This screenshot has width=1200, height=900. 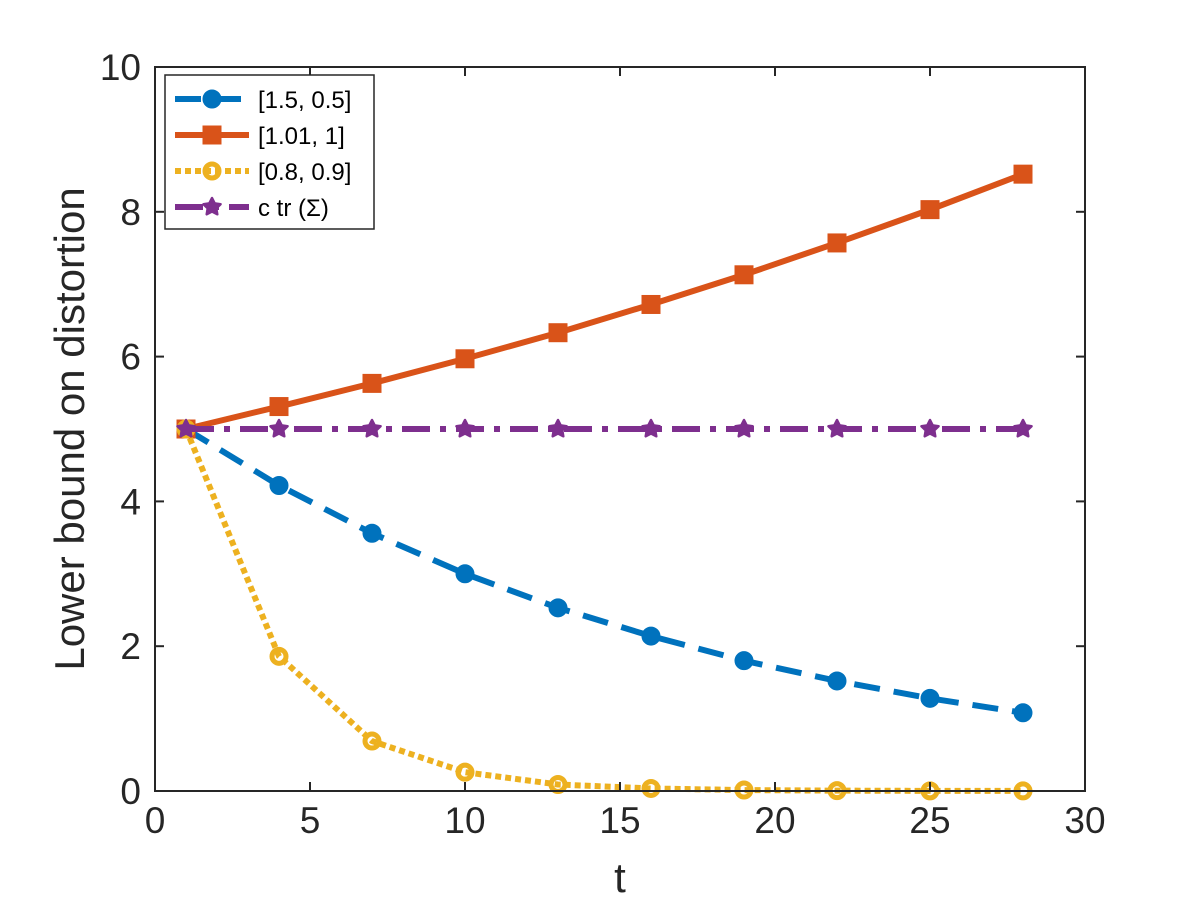 What do you see at coordinates (619, 820) in the screenshot?
I see `x-tick-label-3: 15` at bounding box center [619, 820].